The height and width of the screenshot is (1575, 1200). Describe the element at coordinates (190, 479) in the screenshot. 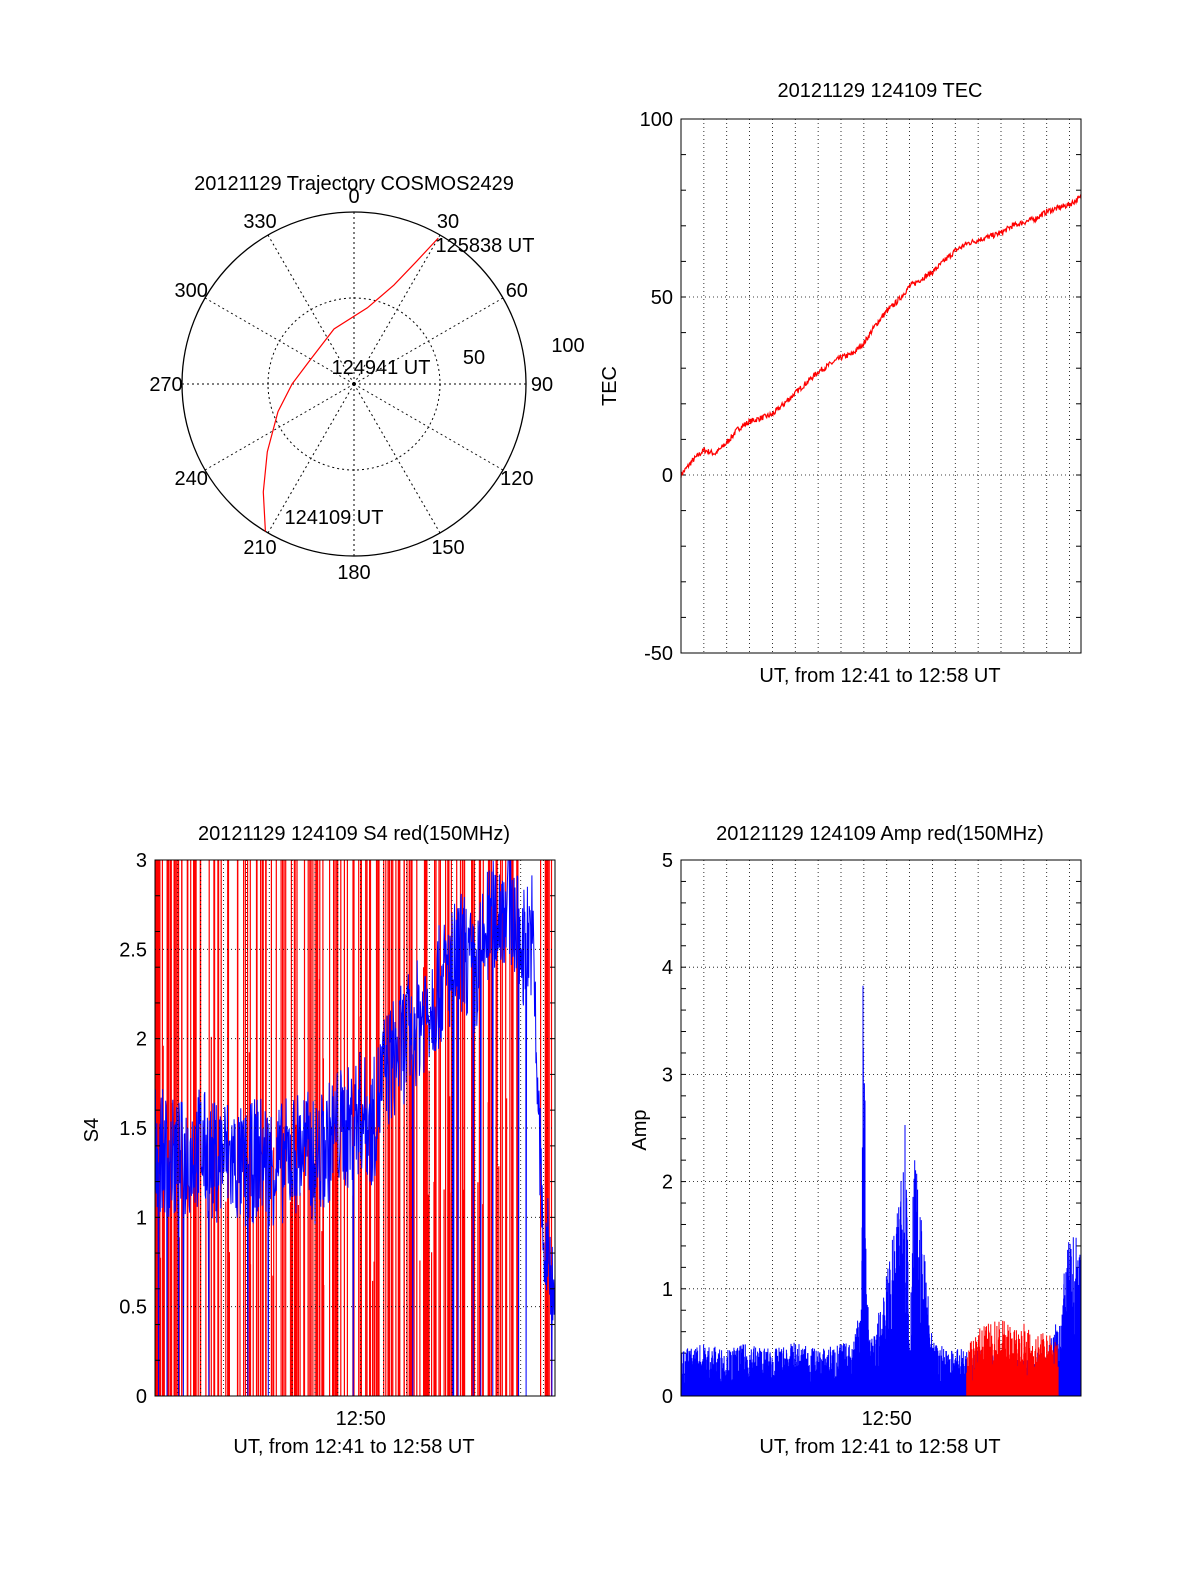

I see `polar-angle-label: 240` at that location.